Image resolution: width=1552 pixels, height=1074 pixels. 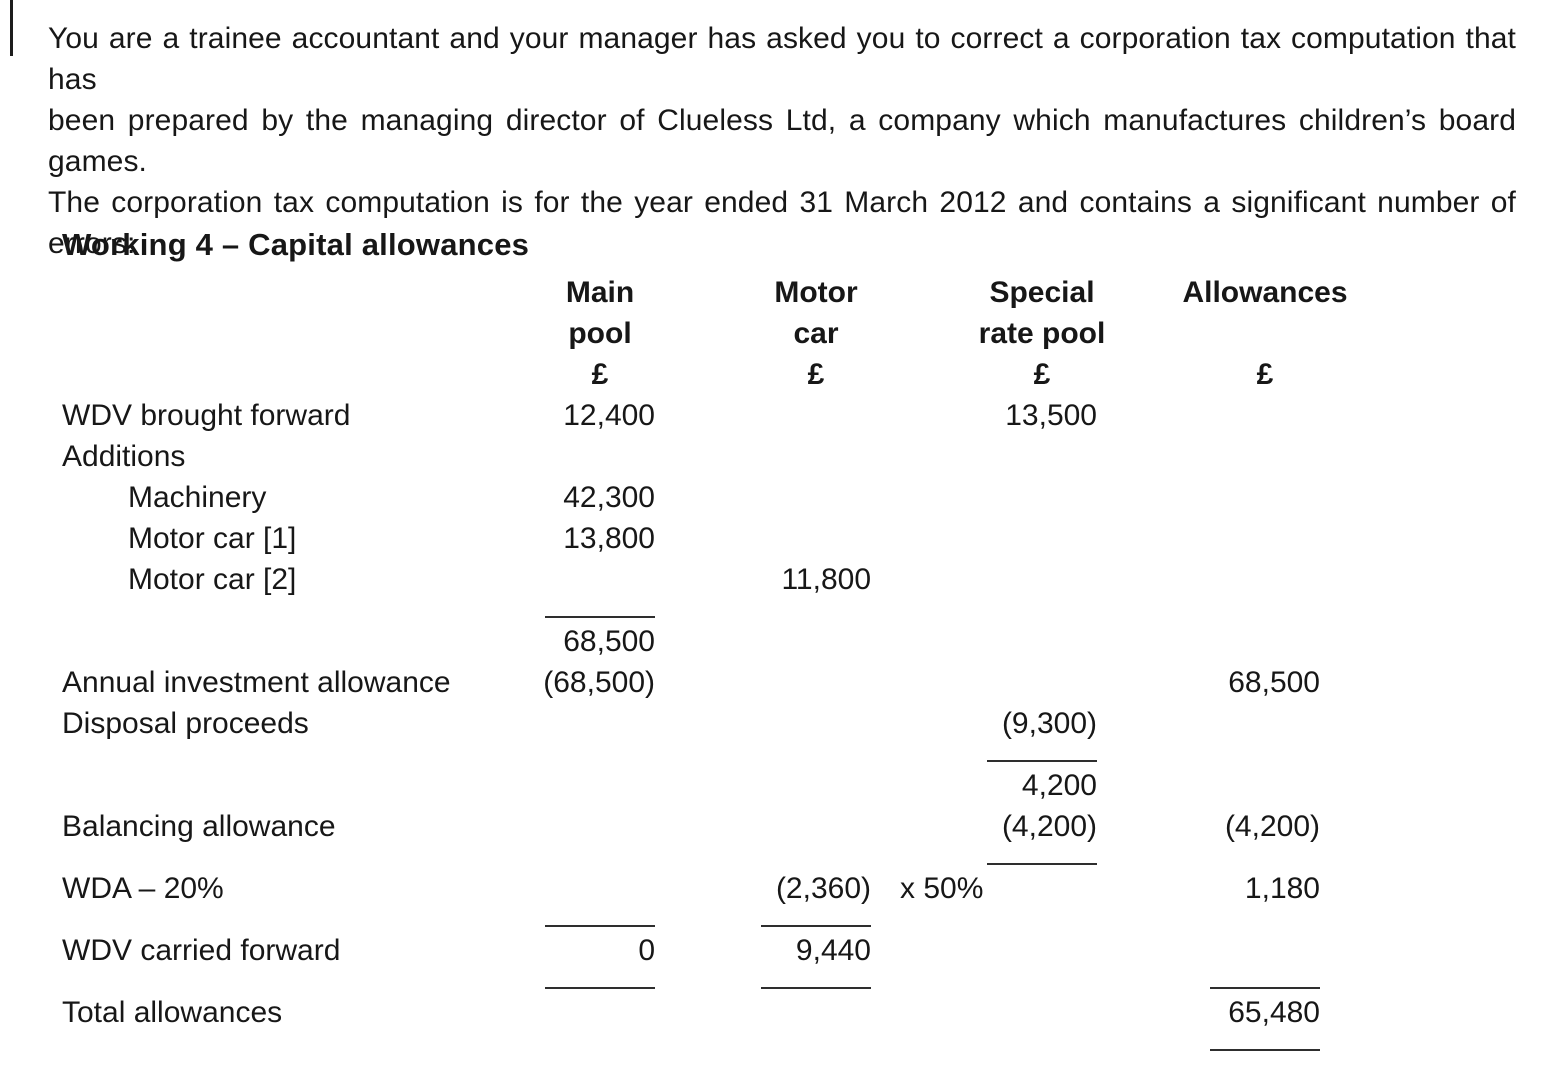 I want to click on column-header-main-pool-text: Main, so click(x=600, y=292).